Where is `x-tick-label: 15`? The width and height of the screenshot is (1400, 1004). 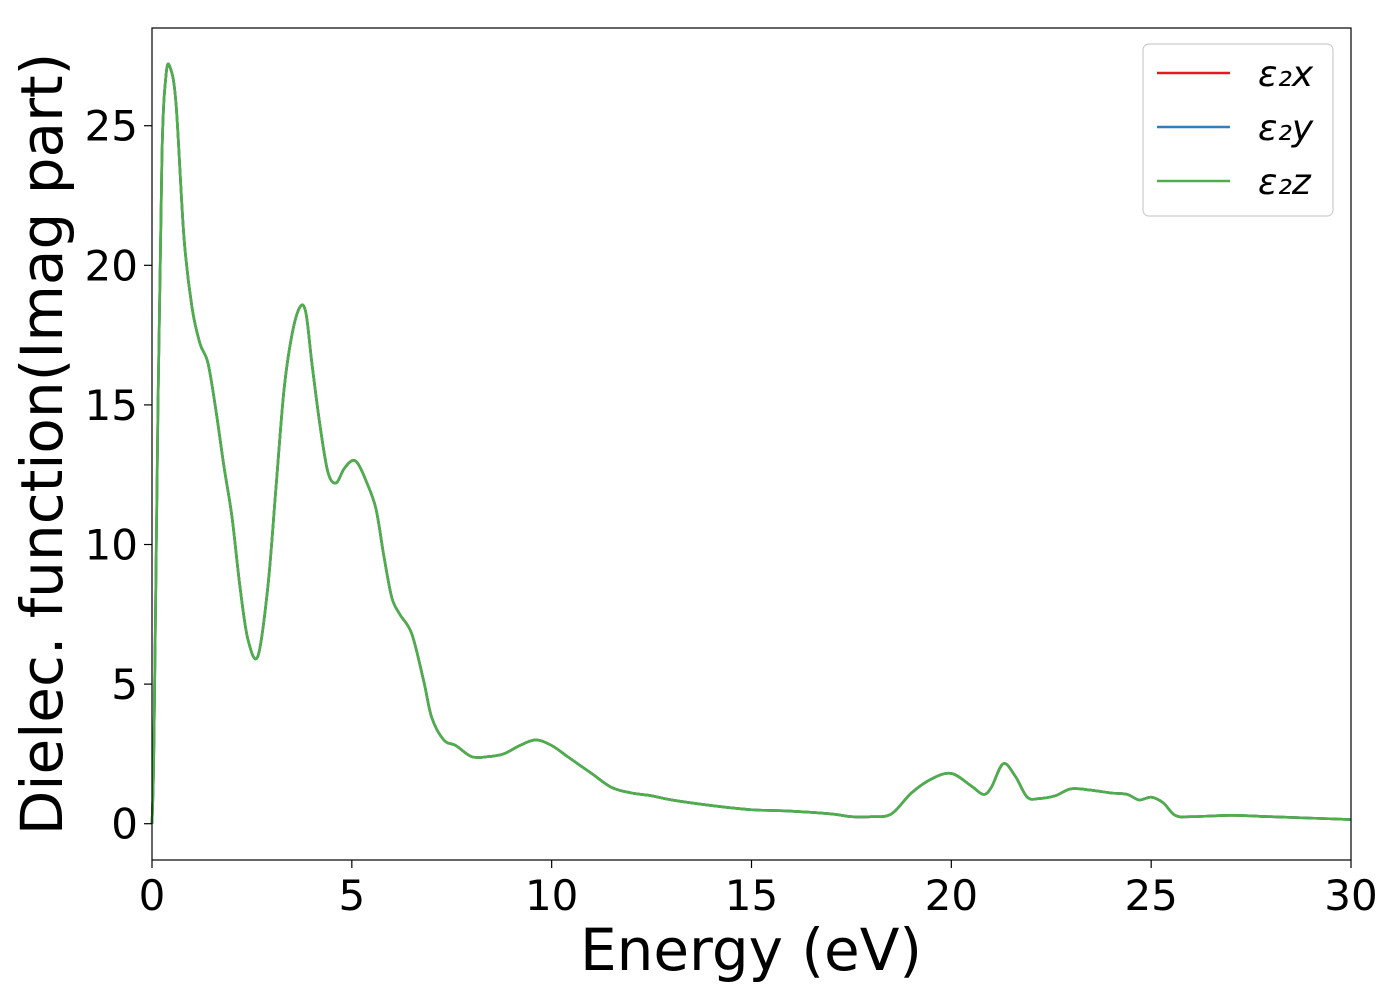 x-tick-label: 15 is located at coordinates (751, 895).